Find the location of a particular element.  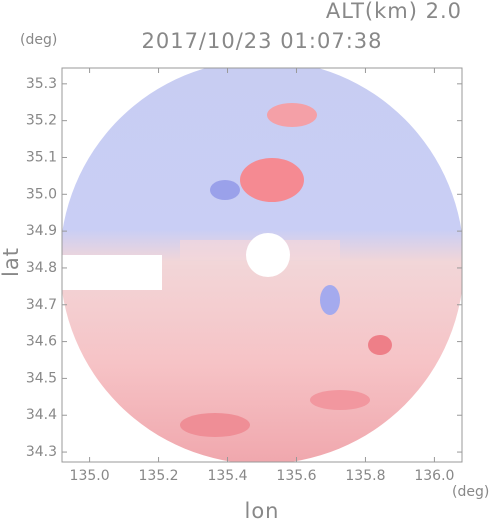

x-tick-label: 135.8 is located at coordinates (365, 476).